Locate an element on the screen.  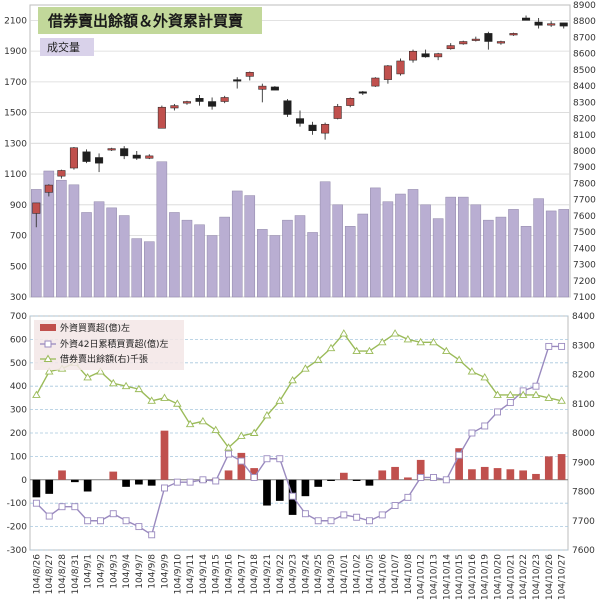
x-tick-label: 104/10/15 is located at coordinates (460, 577).